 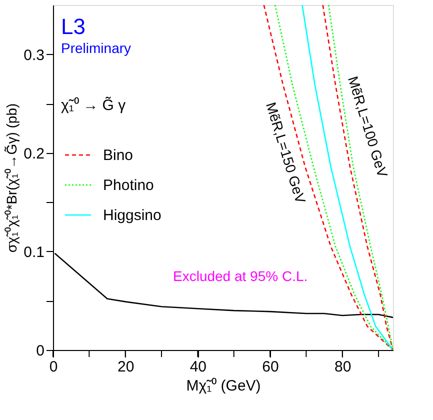 What do you see at coordinates (343, 367) in the screenshot?
I see `x-tick-label: 80` at bounding box center [343, 367].